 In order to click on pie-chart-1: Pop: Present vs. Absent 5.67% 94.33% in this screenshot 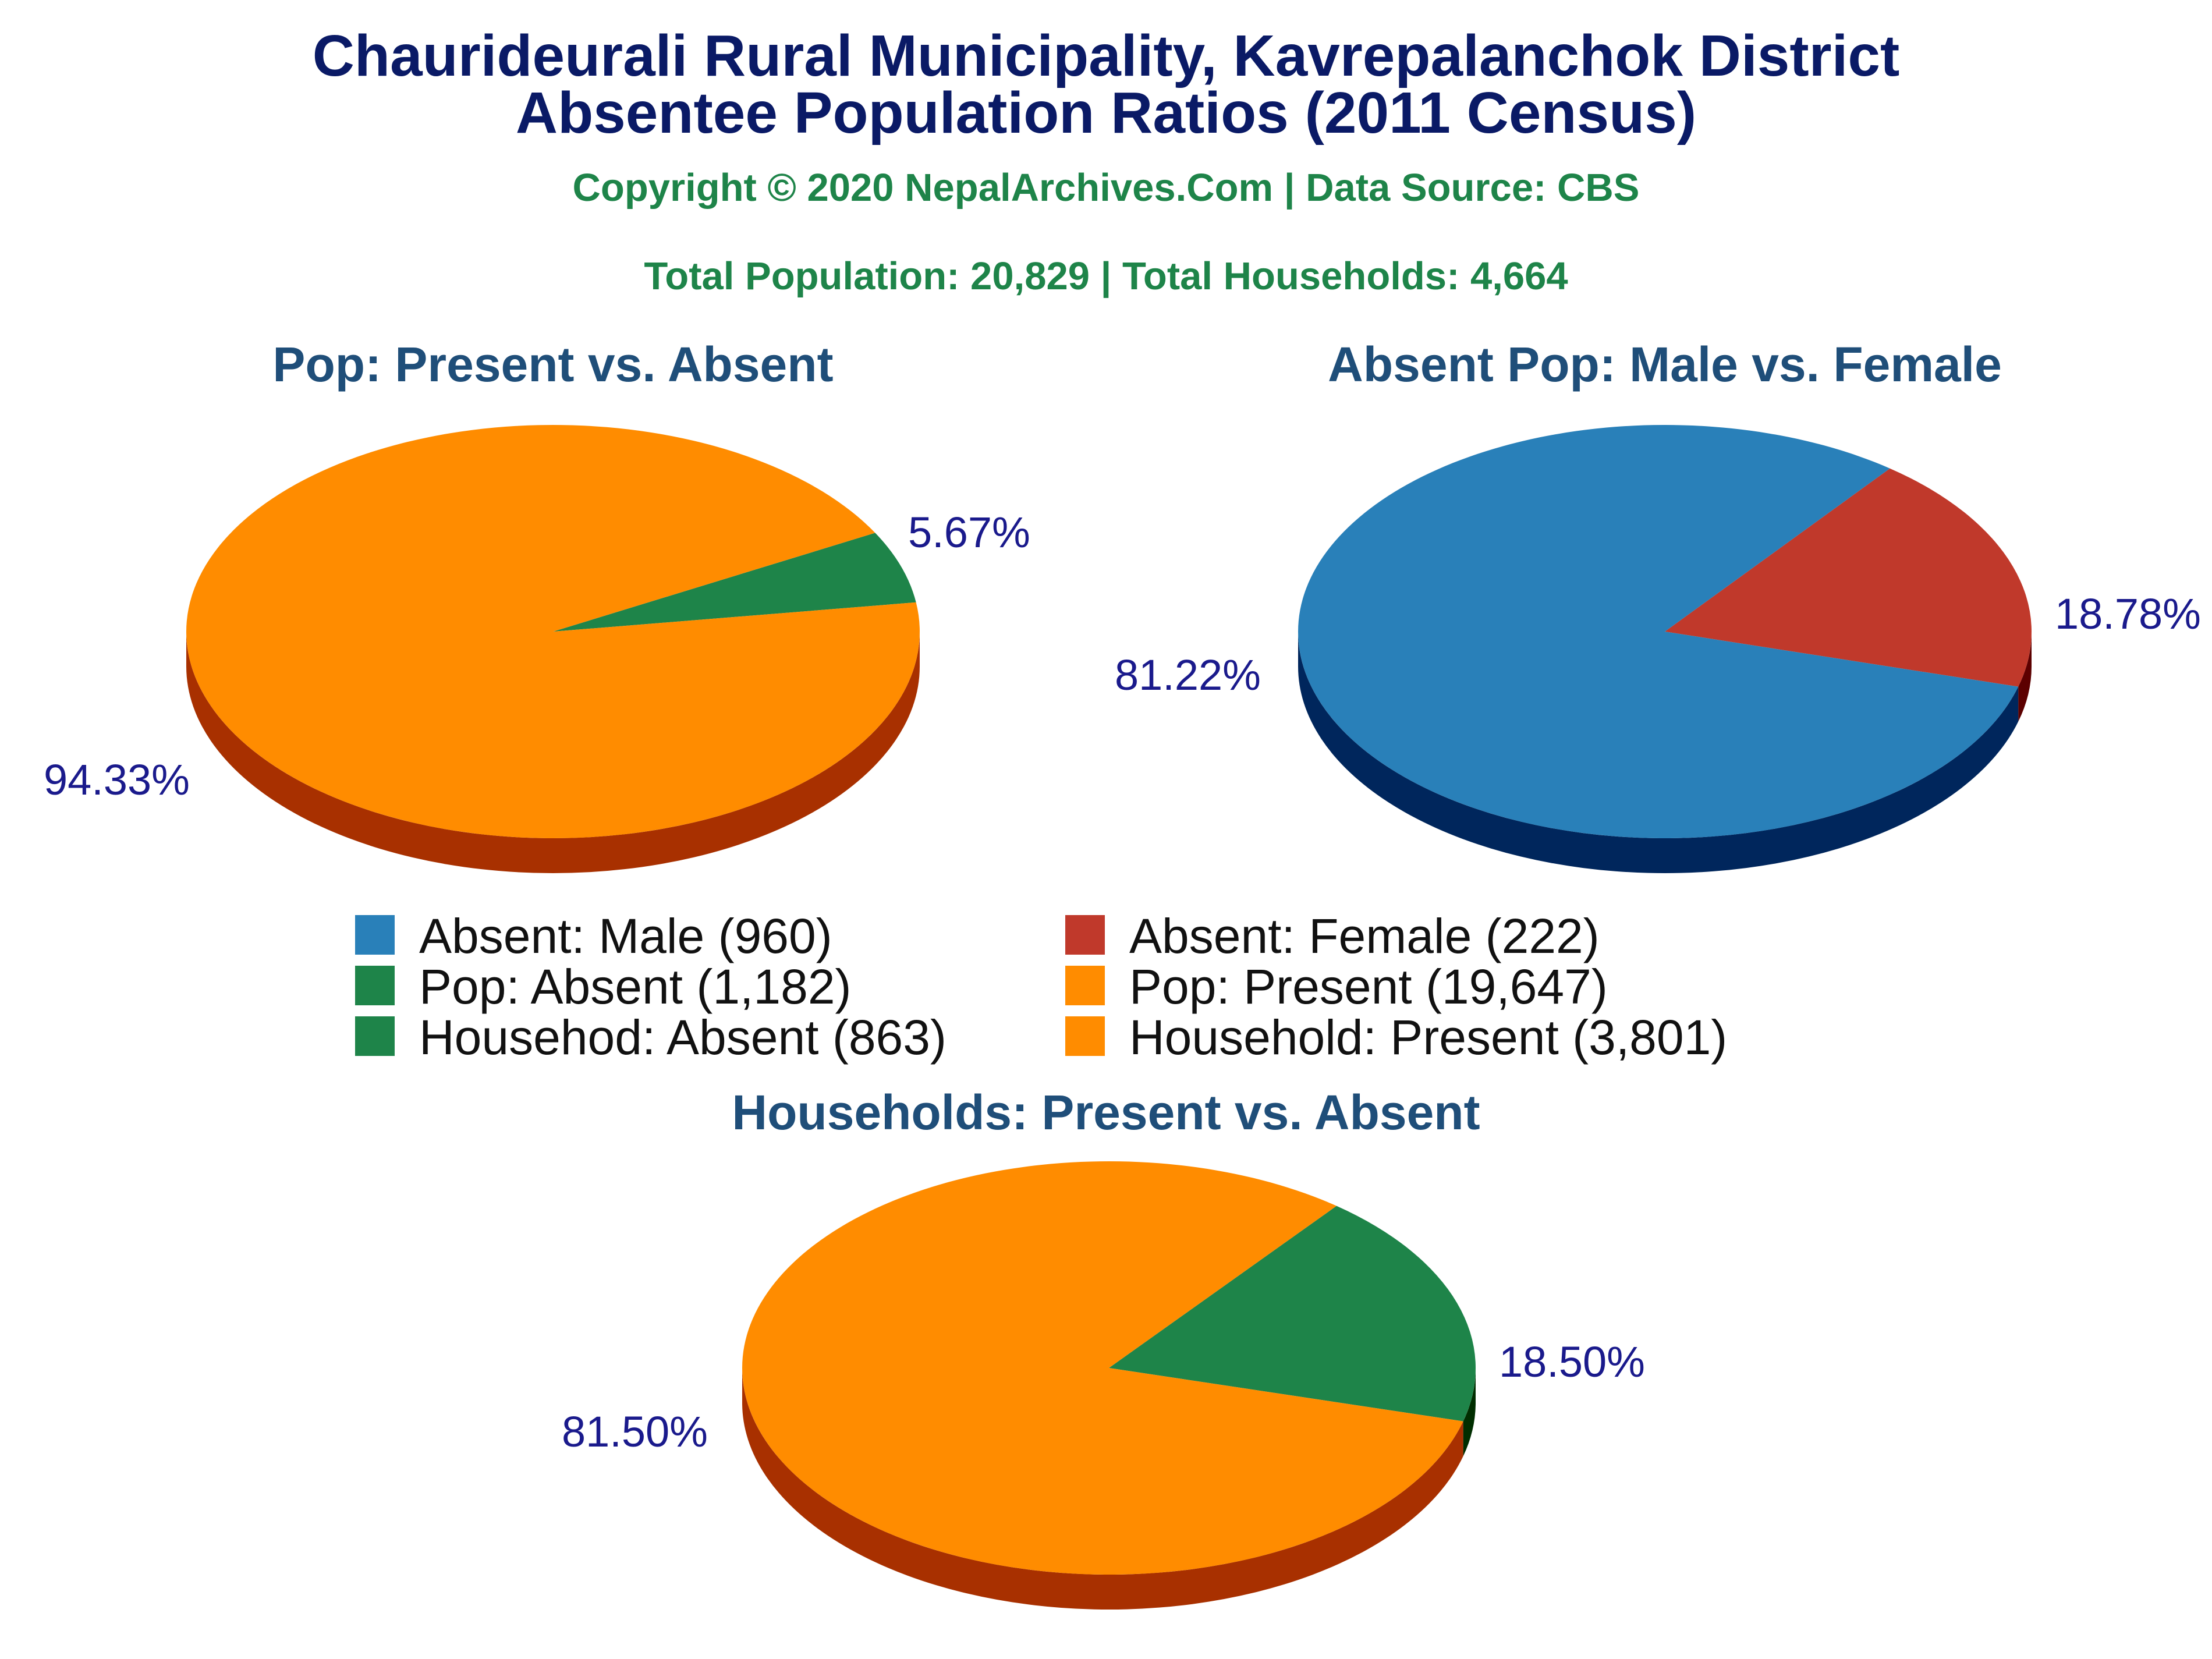, I will do `click(537, 605)`.